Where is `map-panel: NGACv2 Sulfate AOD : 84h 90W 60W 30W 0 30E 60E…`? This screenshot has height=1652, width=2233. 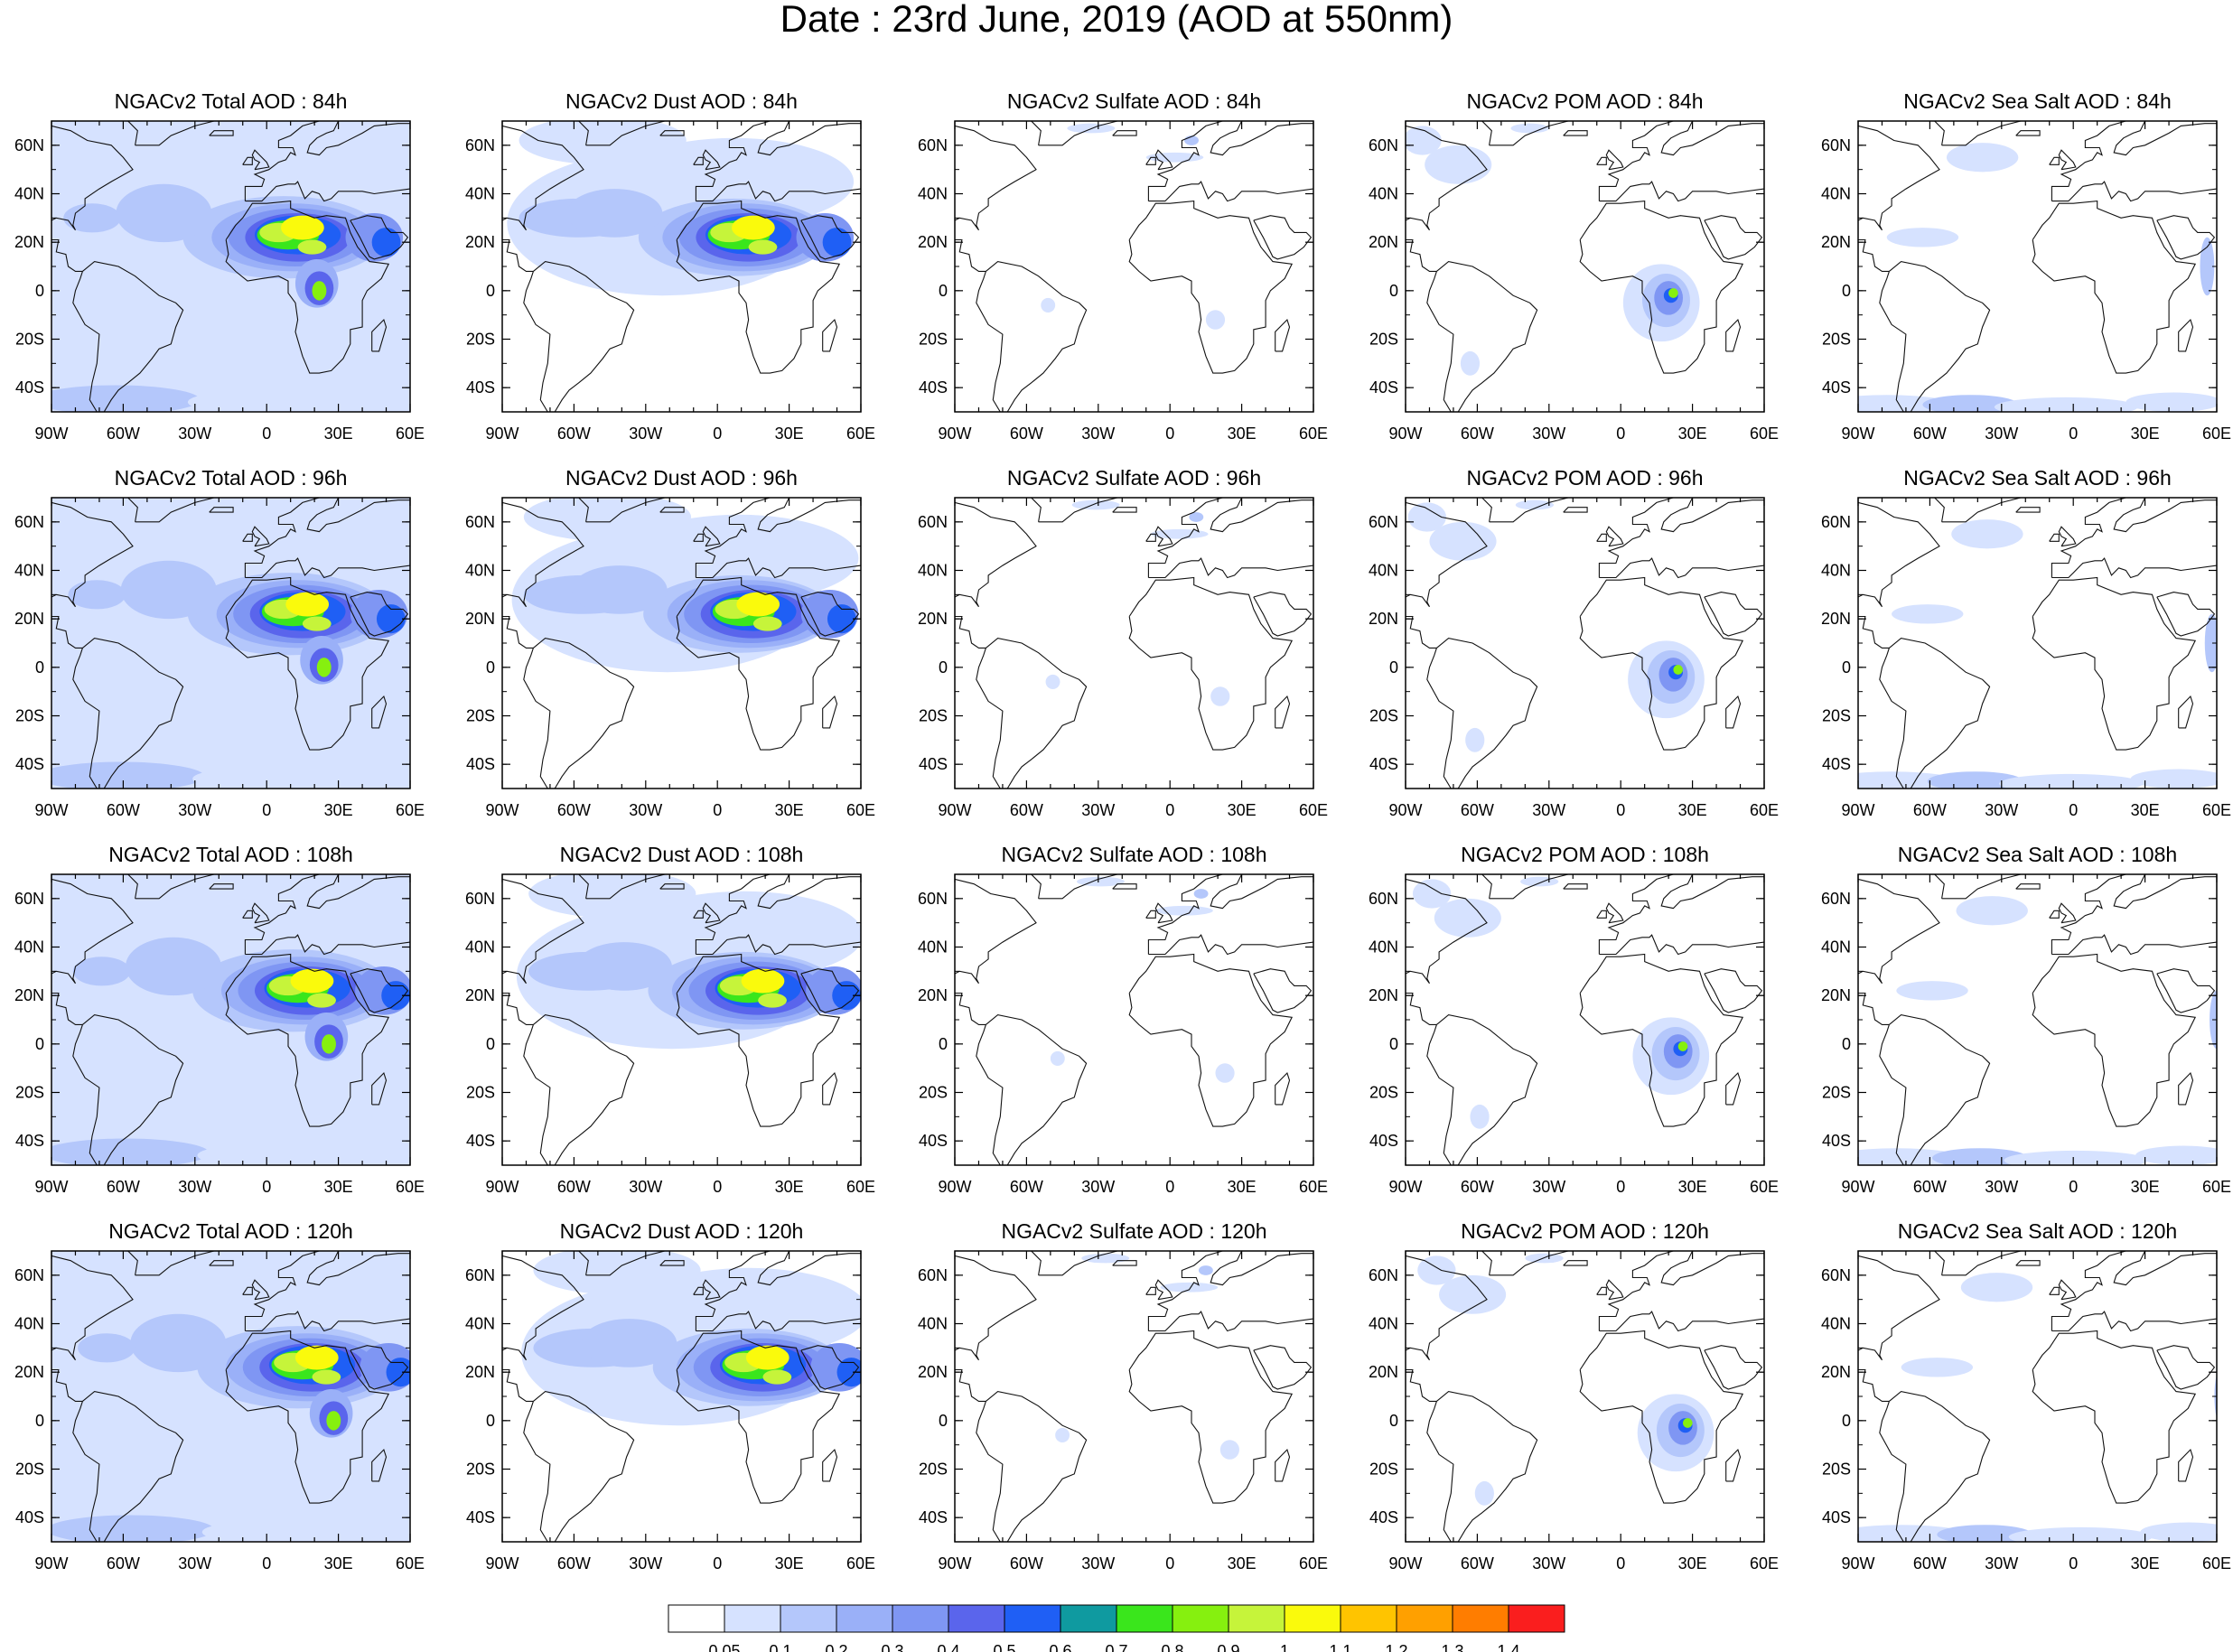
map-panel: NGACv2 Sulfate AOD : 84h 90W 60W 30W 0 30E 60E… is located at coordinates (1123, 266).